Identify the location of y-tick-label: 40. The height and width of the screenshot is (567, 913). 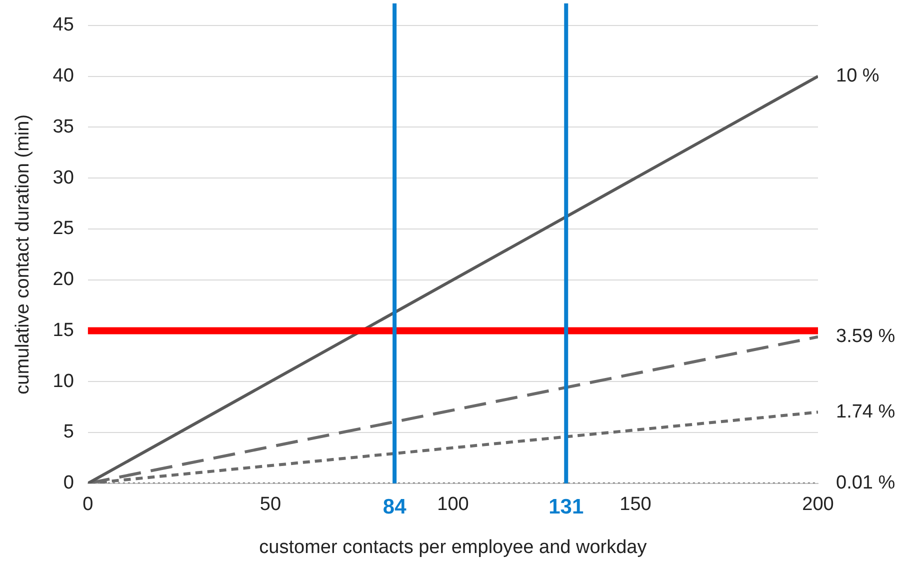
(63, 76).